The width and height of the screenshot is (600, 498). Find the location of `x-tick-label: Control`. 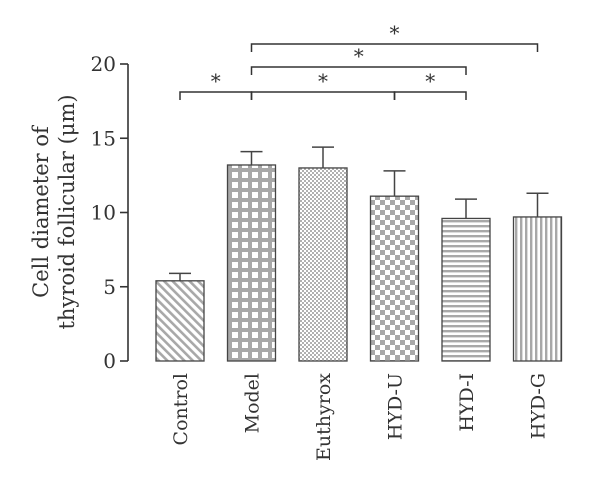

x-tick-label: Control is located at coordinates (181, 409).